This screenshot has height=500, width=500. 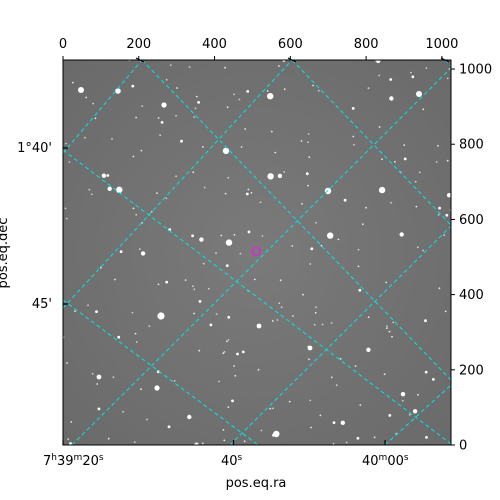 What do you see at coordinates (42, 304) in the screenshot?
I see `dec-tick-label-1: 45'` at bounding box center [42, 304].